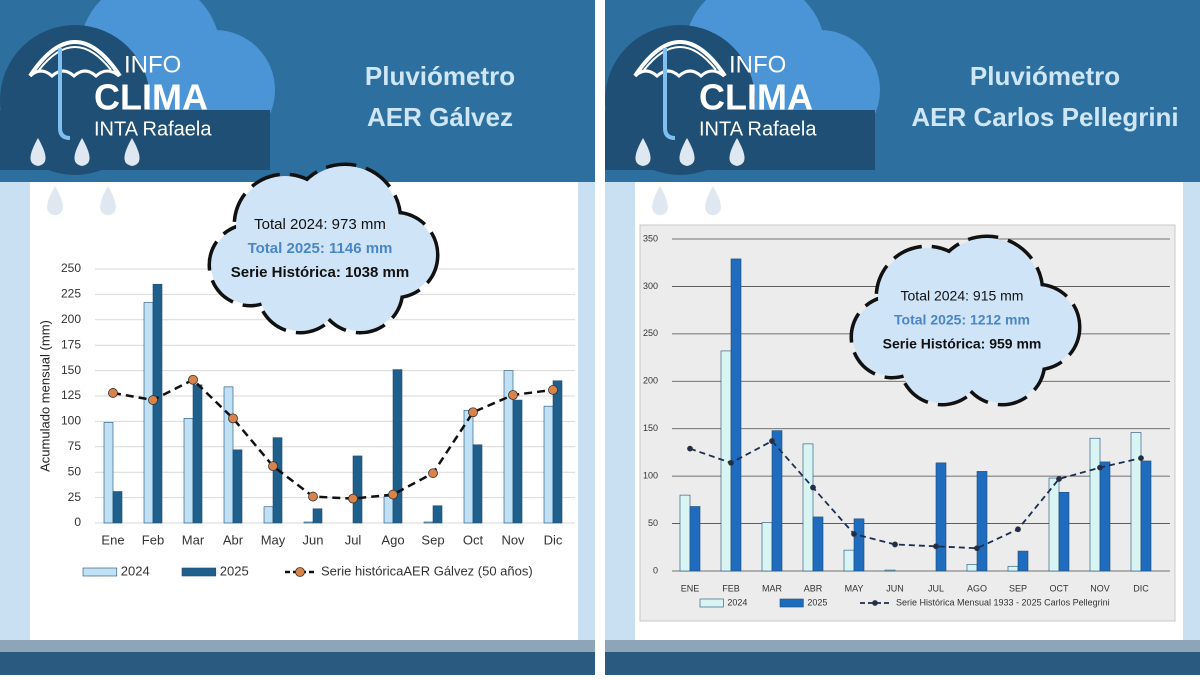 Image resolution: width=1200 pixels, height=680 pixels. What do you see at coordinates (962, 320) in the screenshot?
I see `annotation-text: Total 2025: 1212 mm` at bounding box center [962, 320].